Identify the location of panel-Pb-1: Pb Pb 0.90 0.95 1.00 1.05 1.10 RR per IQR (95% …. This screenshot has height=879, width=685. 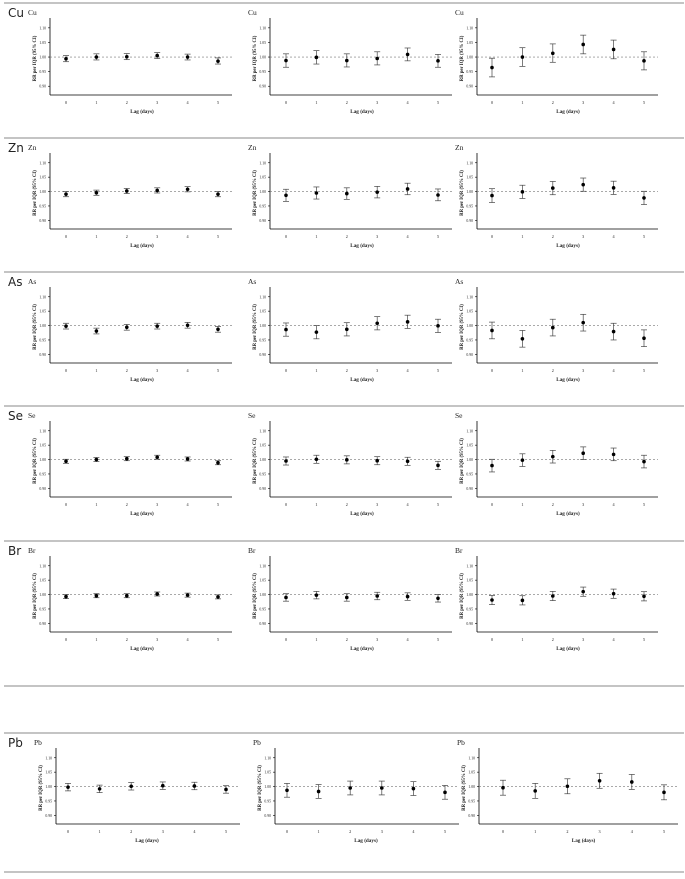
(124, 790).